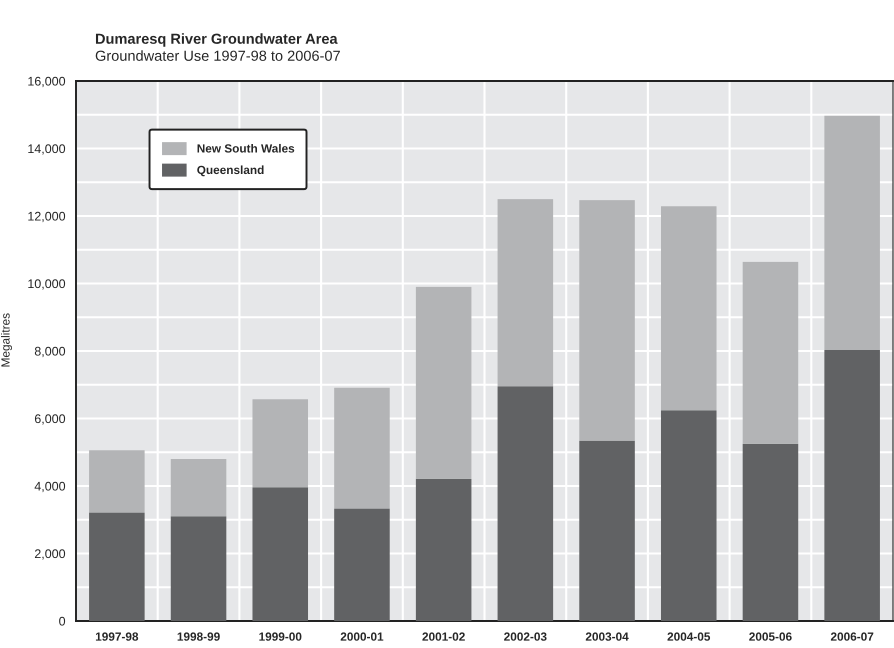 The height and width of the screenshot is (648, 894). I want to click on legend-label: Queensland, so click(230, 170).